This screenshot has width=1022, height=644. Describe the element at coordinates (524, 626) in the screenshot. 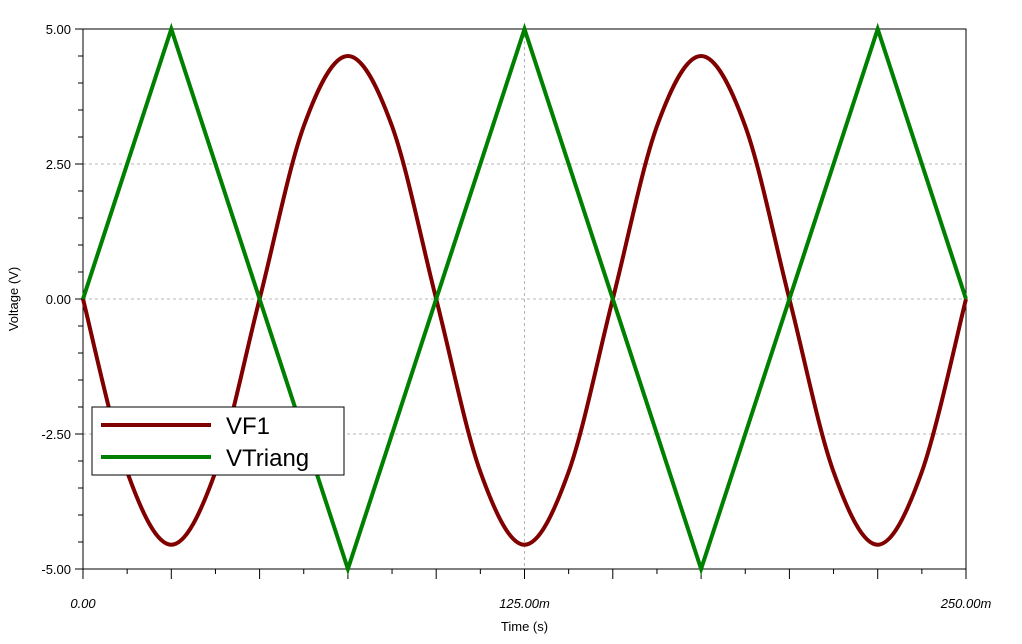

I see `x-axis-label: Time (s)` at that location.